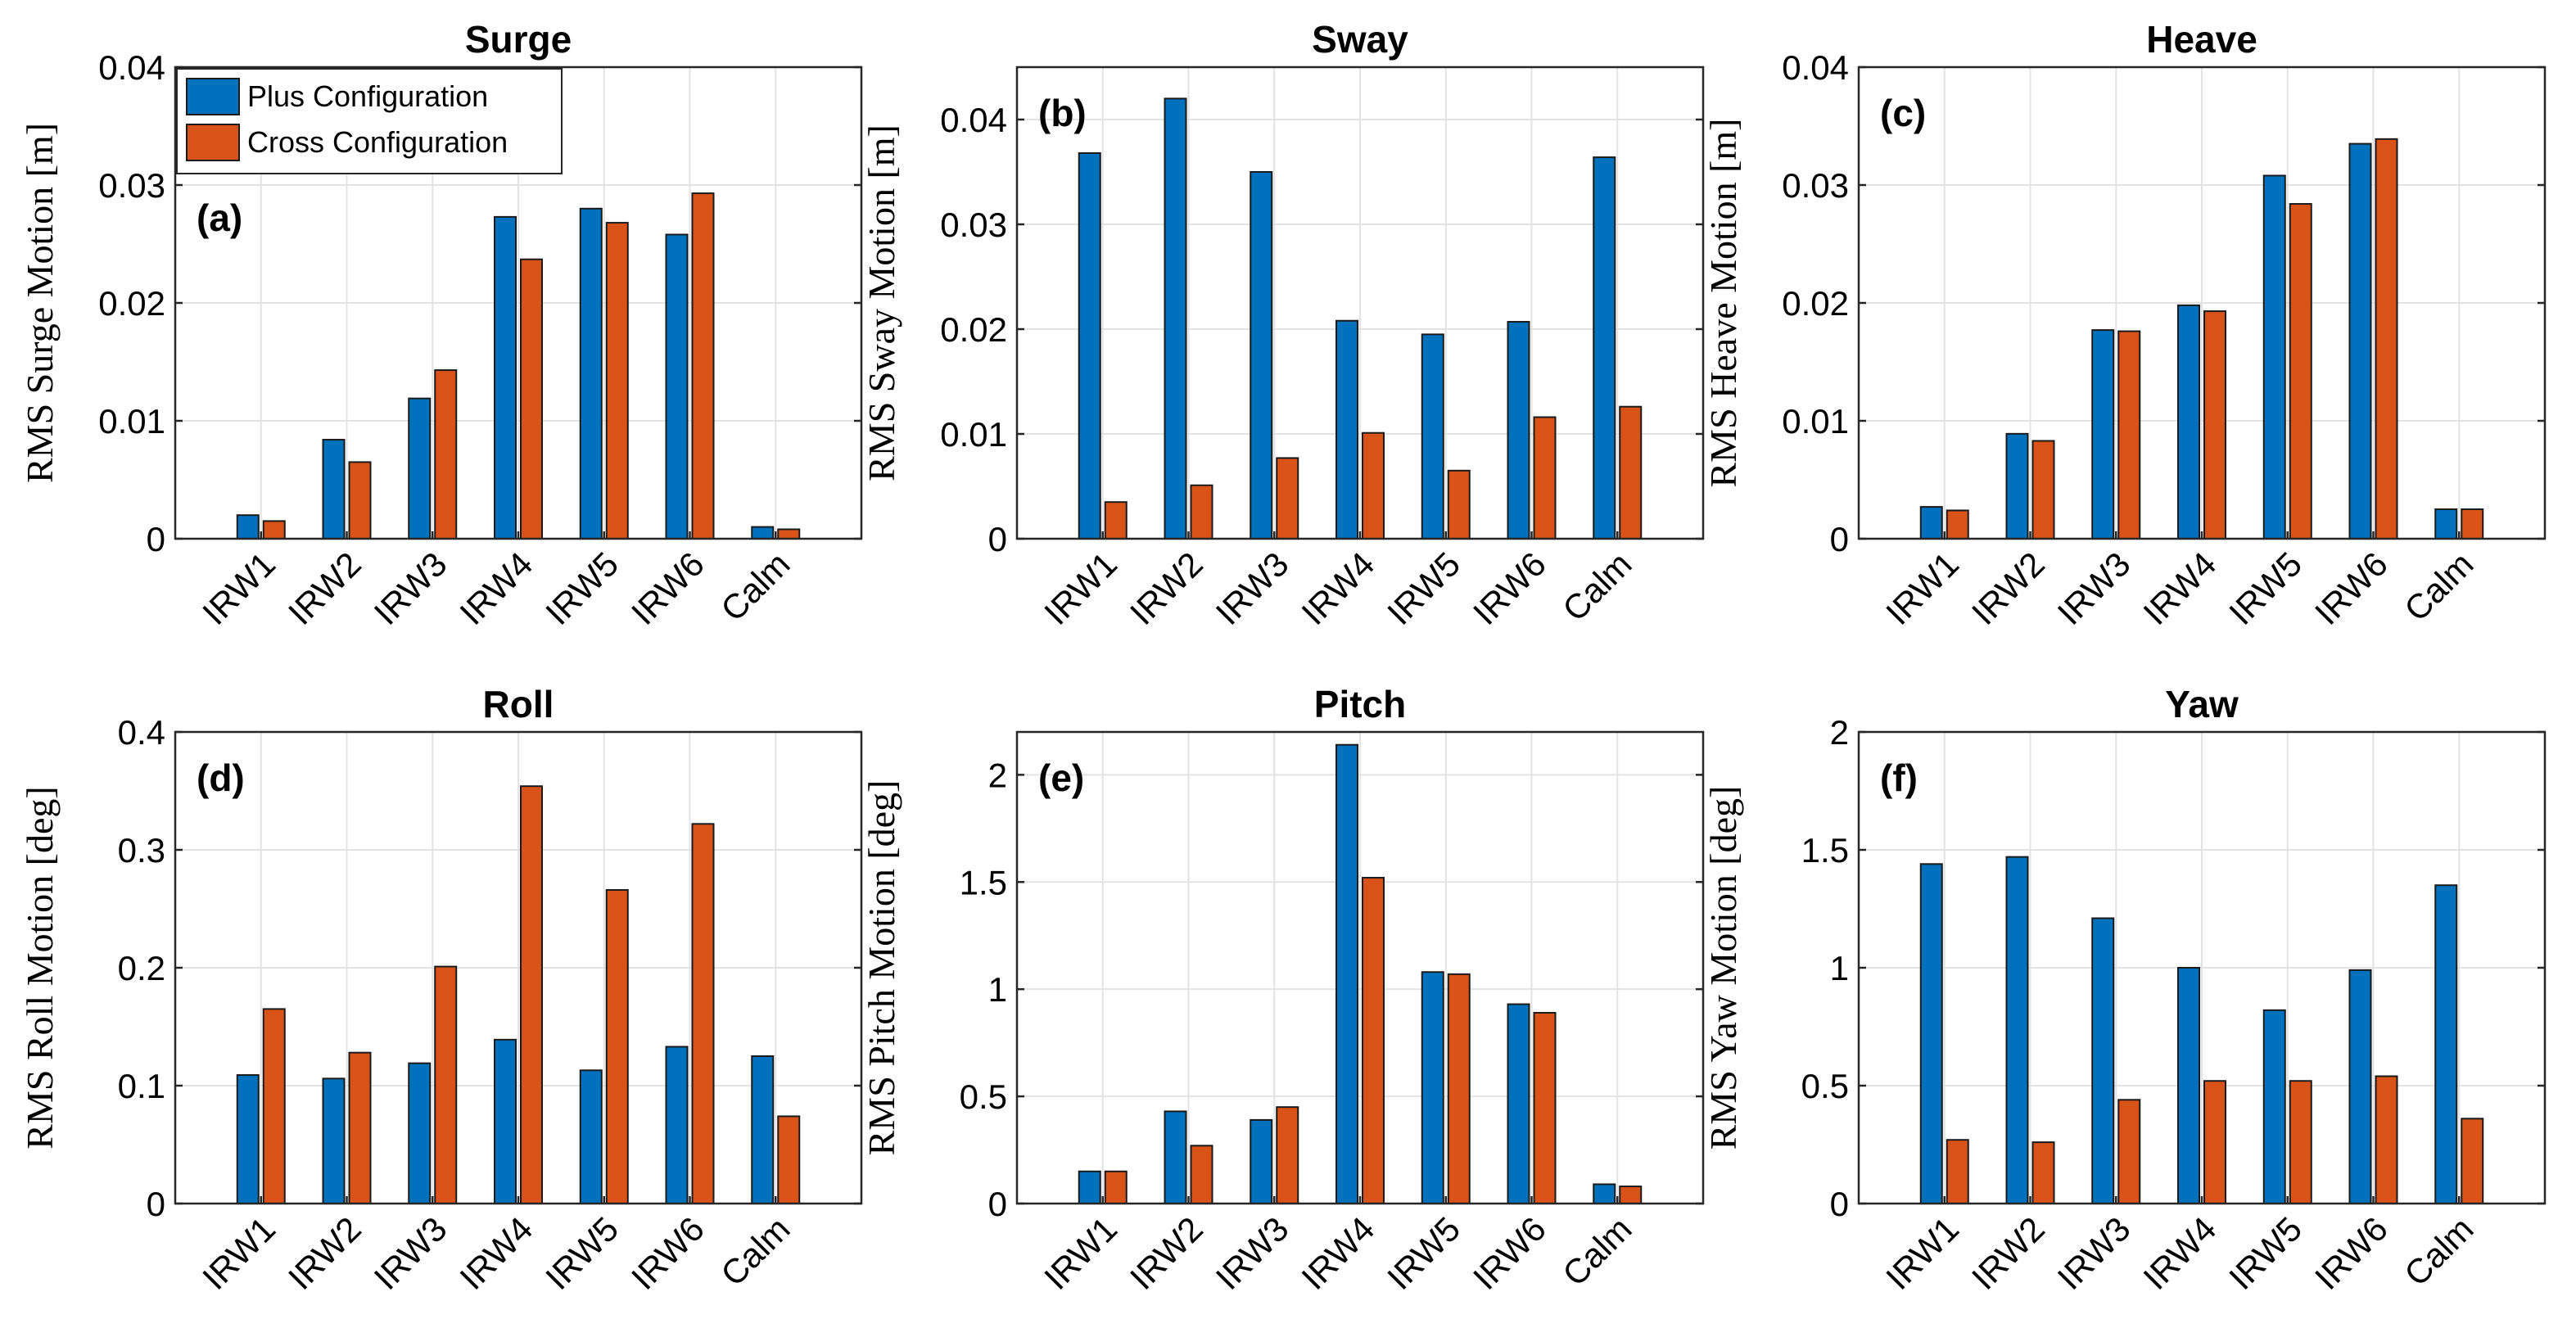 The width and height of the screenshot is (2576, 1337). I want to click on y-axis-label: RMS Surge Motion [m], so click(40, 303).